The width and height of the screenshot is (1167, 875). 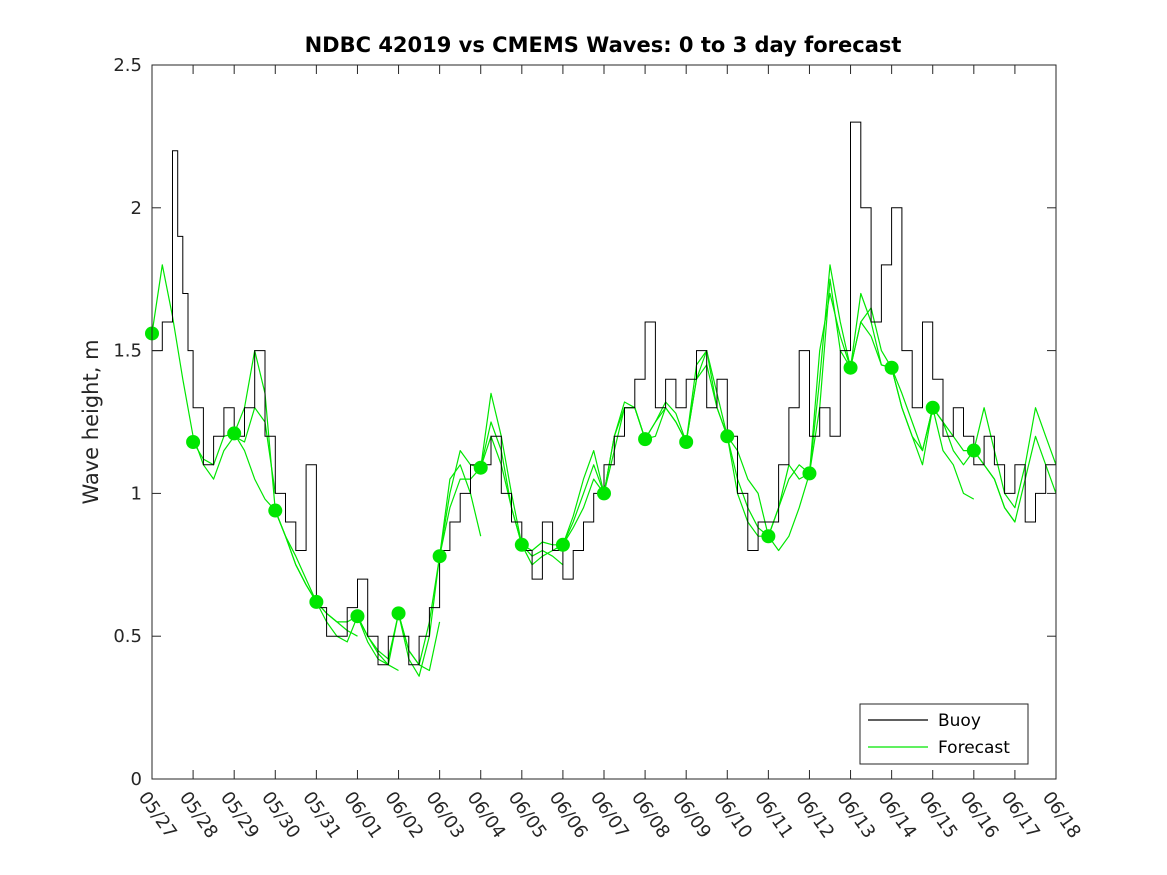 What do you see at coordinates (127, 351) in the screenshot?
I see `y-tick-label: 1.5` at bounding box center [127, 351].